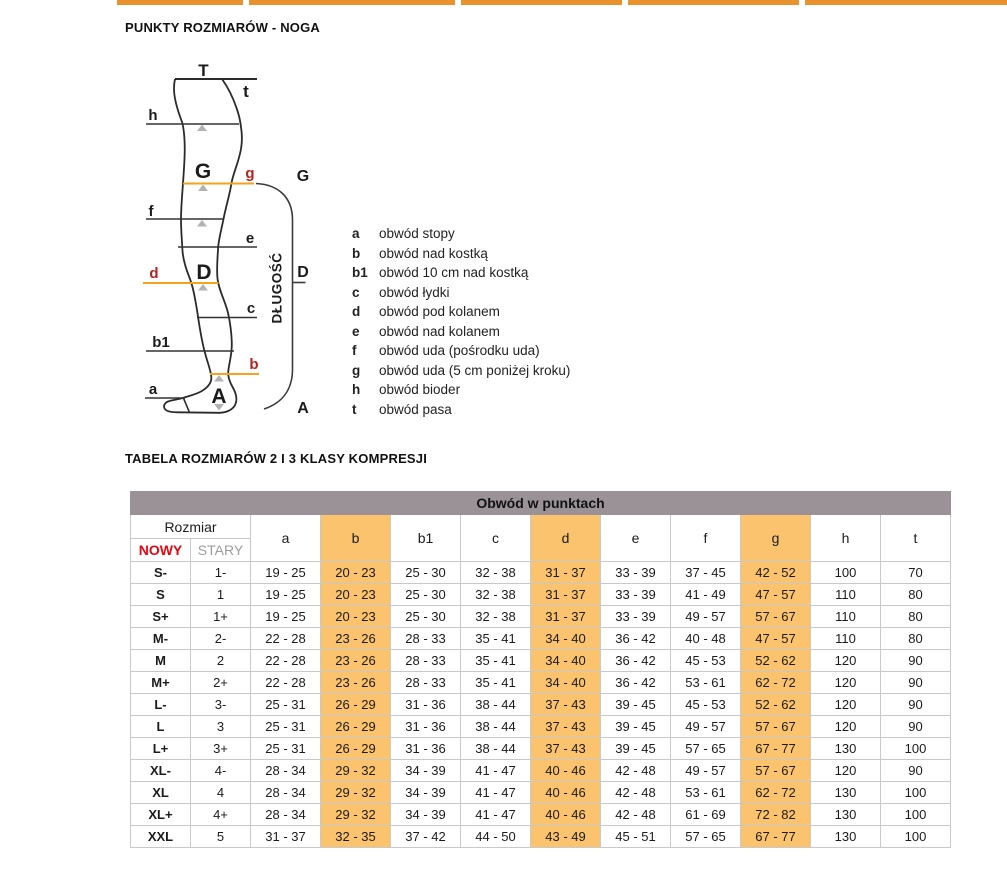  What do you see at coordinates (220, 594) in the screenshot?
I see `cell-old: 1` at bounding box center [220, 594].